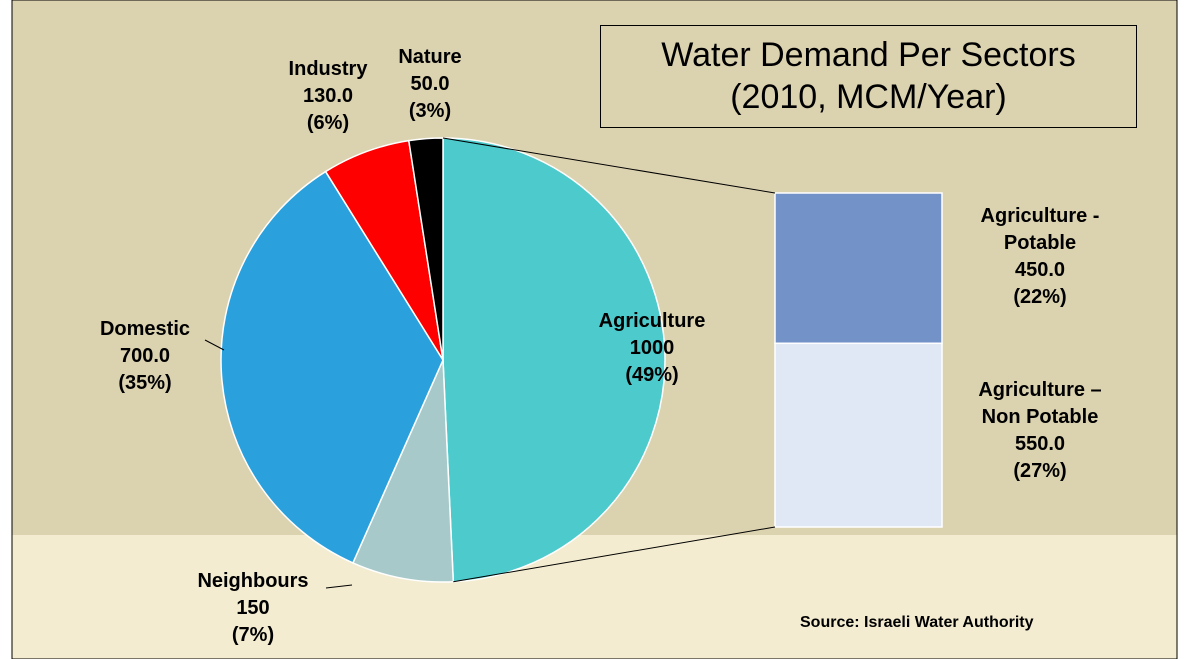 Image resolution: width=1190 pixels, height=659 pixels. What do you see at coordinates (430, 57) in the screenshot?
I see `label-name: Nature` at bounding box center [430, 57].